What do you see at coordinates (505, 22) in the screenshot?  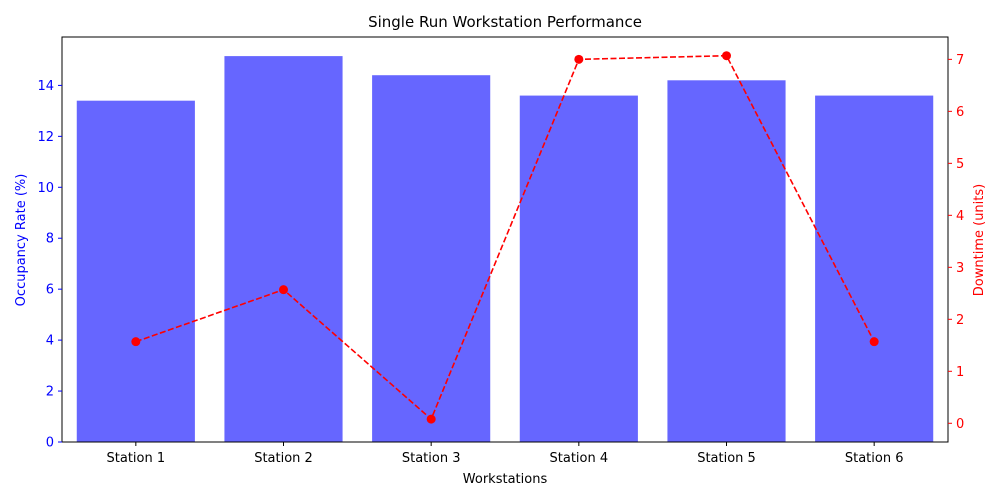 I see `chart-title: Single Run Workstation Performance` at bounding box center [505, 22].